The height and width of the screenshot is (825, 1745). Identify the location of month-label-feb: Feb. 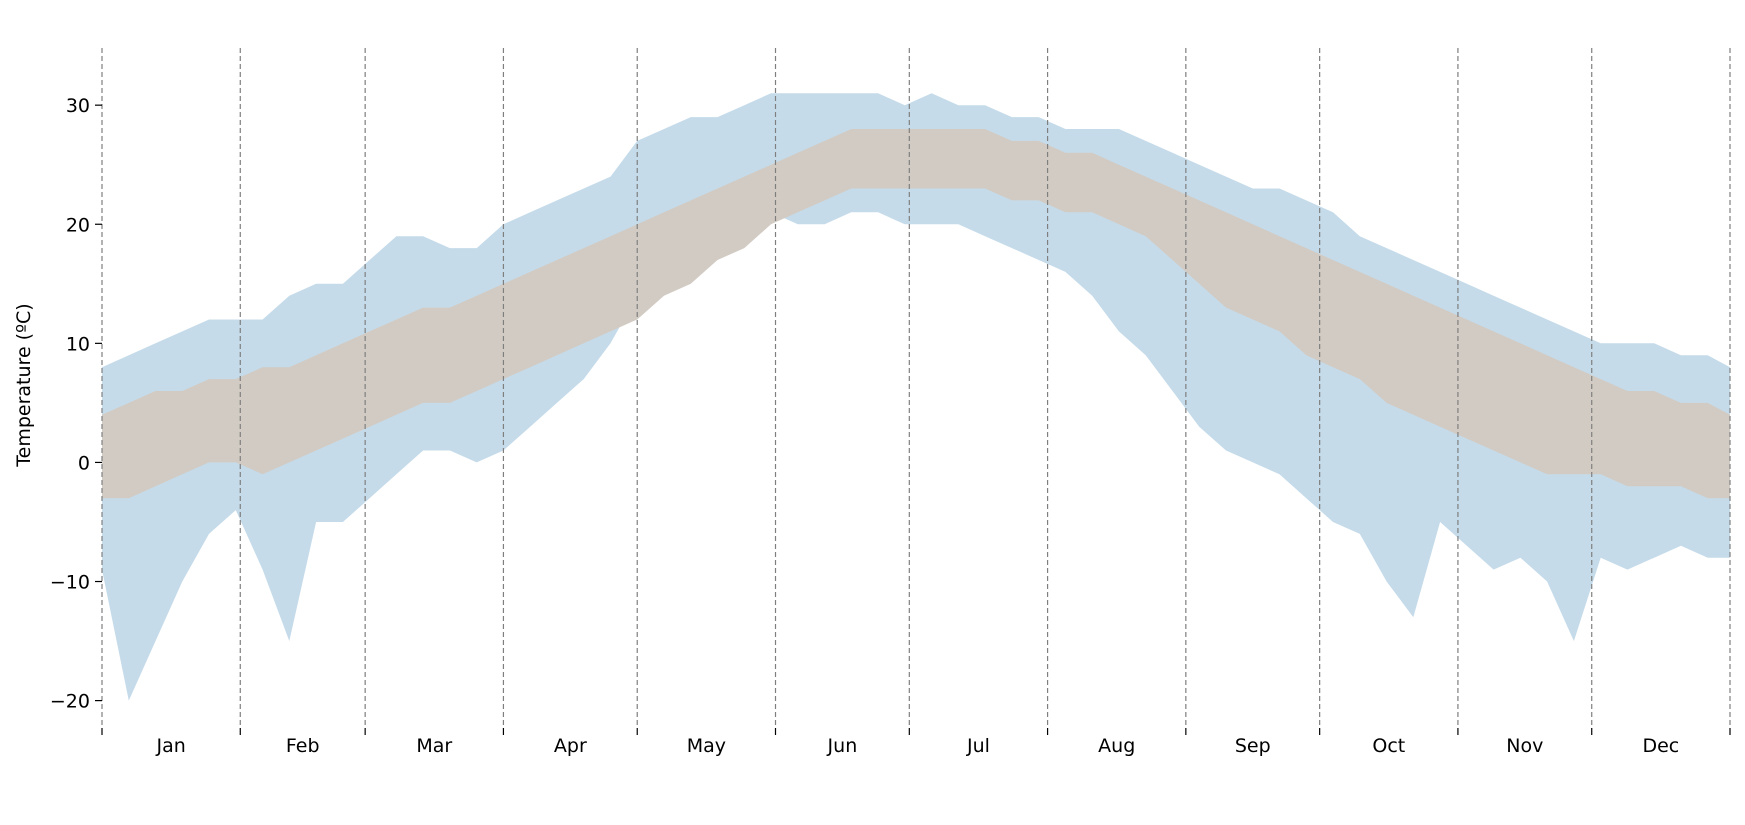
(303, 746).